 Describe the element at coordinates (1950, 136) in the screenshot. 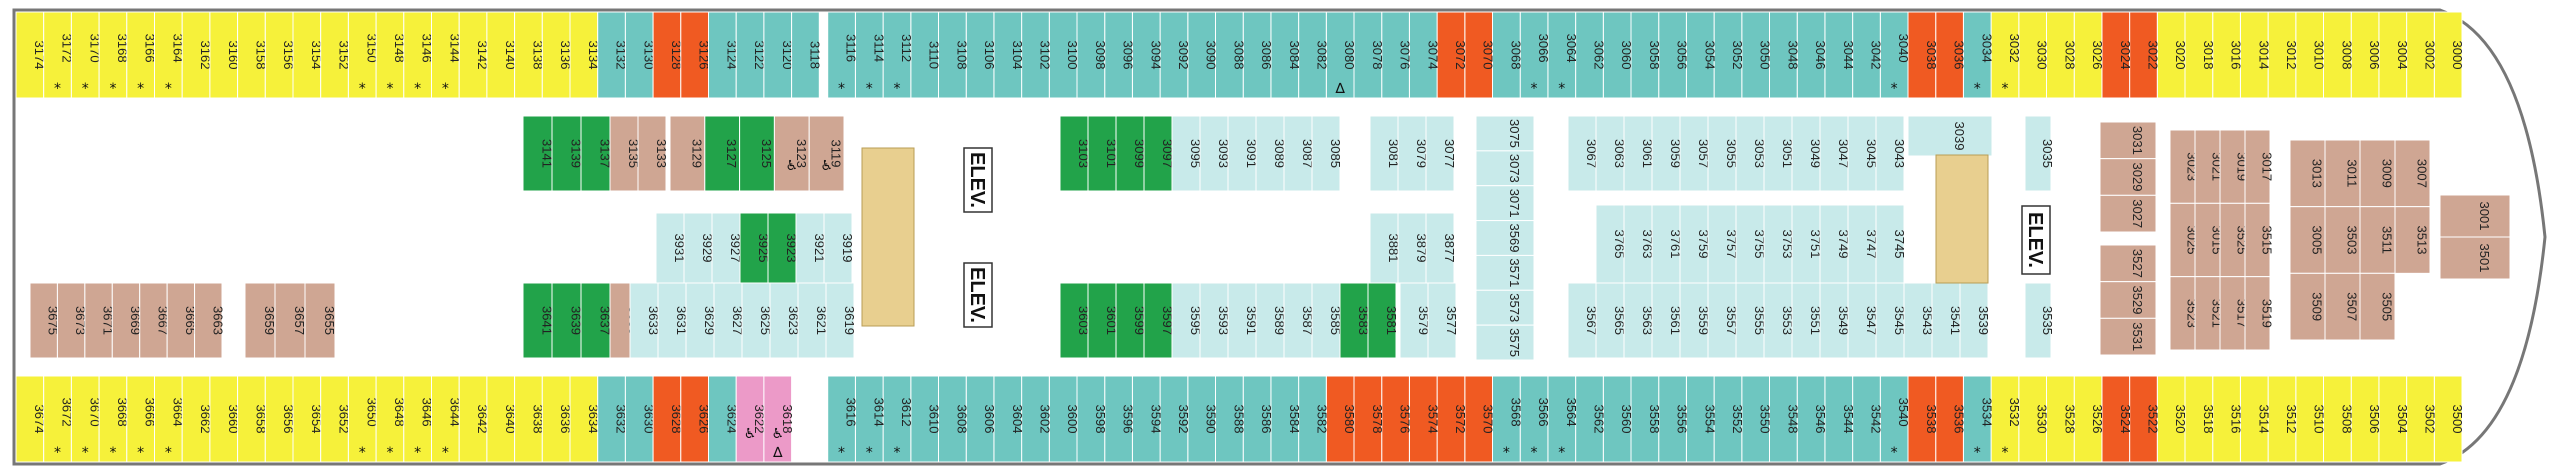

I see `cabin-3039: 3039` at that location.